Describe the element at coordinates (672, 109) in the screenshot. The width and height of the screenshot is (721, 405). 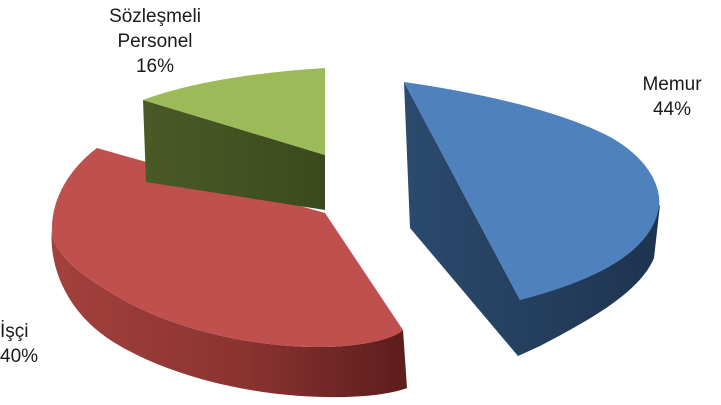
I see `label-memur-percent: 44%` at that location.